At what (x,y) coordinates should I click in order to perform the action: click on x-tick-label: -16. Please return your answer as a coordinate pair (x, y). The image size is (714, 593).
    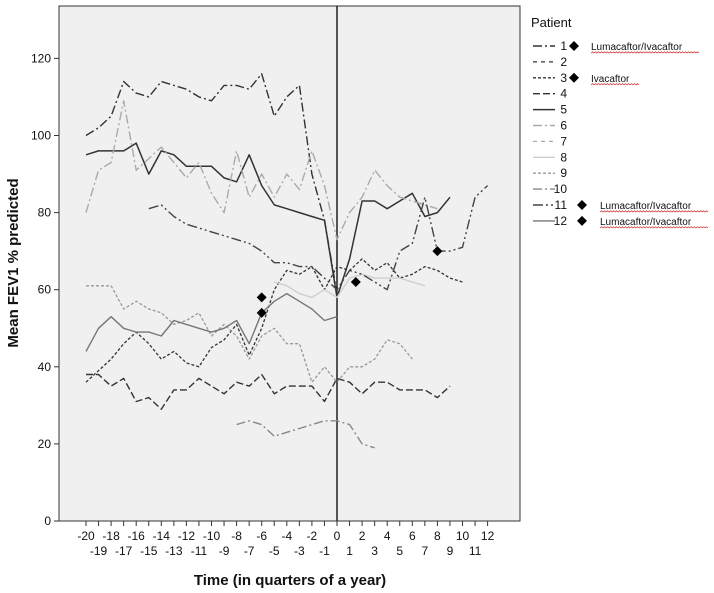
    Looking at the image, I should click on (137, 536).